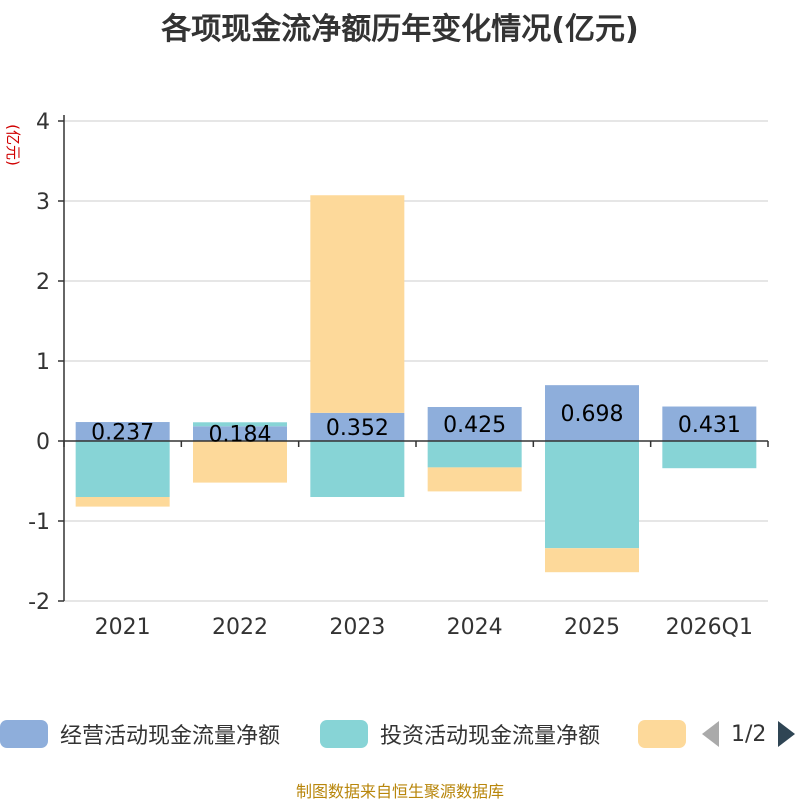 Image resolution: width=800 pixels, height=802 pixels. I want to click on data-label: 0.698, so click(592, 414).